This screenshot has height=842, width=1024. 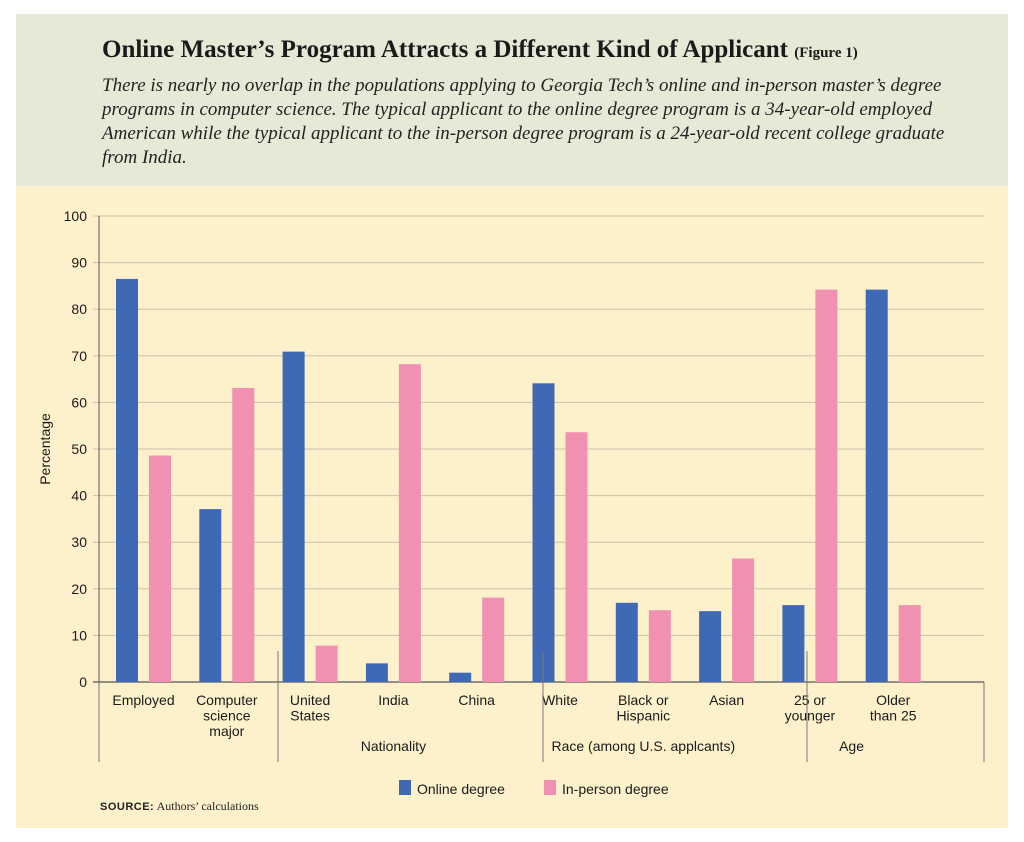 I want to click on x-tick-label: Asian, so click(x=726, y=700).